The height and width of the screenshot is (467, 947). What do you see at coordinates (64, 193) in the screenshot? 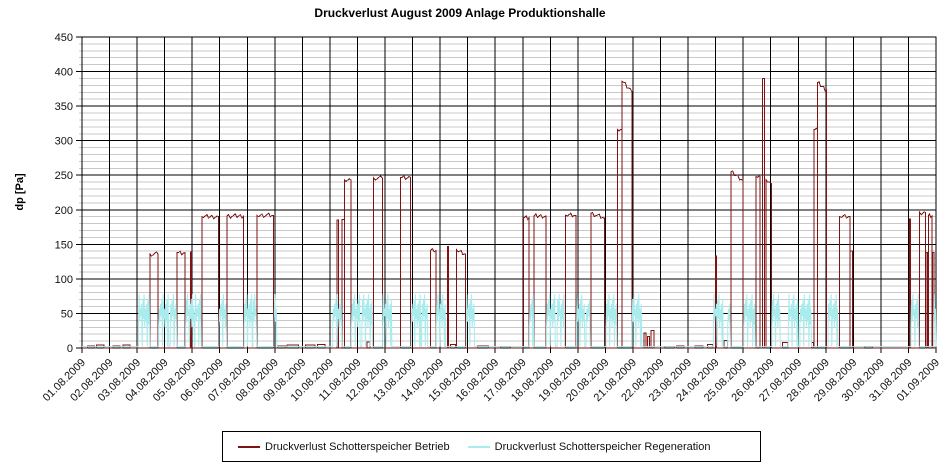
I see `y-tick-labels: 0 50 100 150 200 250 300 350 400 450` at bounding box center [64, 193].